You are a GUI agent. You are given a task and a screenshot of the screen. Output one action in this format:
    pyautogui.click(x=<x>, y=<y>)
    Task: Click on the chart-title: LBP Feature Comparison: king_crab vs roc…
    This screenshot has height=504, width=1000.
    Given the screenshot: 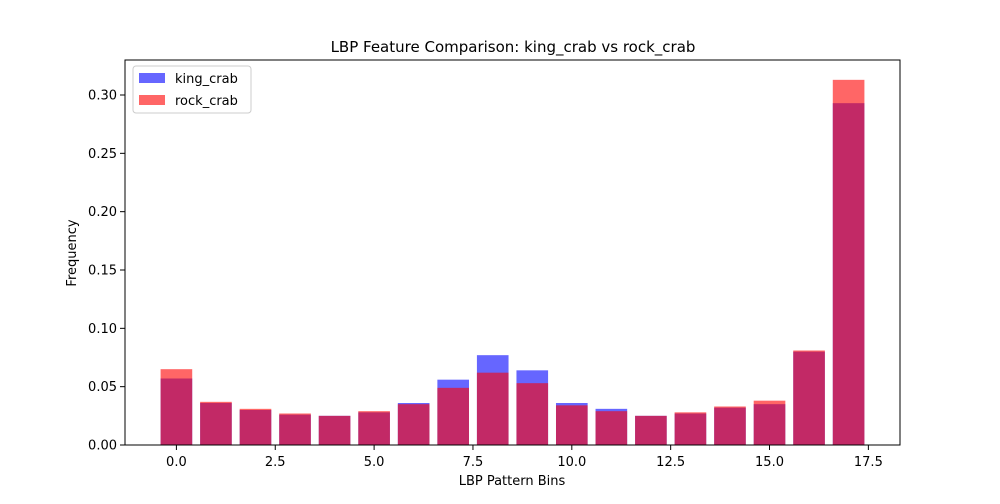 What is the action you would take?
    pyautogui.click(x=513, y=47)
    